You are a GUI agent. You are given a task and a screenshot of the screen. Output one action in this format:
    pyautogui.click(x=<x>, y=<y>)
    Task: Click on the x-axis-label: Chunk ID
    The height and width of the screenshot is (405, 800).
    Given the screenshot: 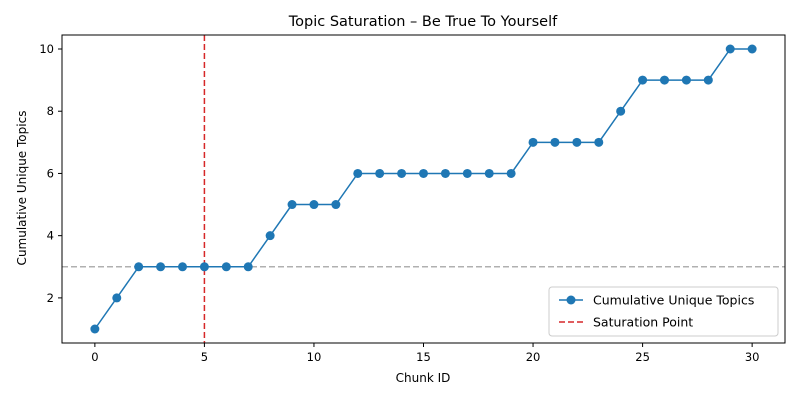 What is the action you would take?
    pyautogui.click(x=423, y=378)
    